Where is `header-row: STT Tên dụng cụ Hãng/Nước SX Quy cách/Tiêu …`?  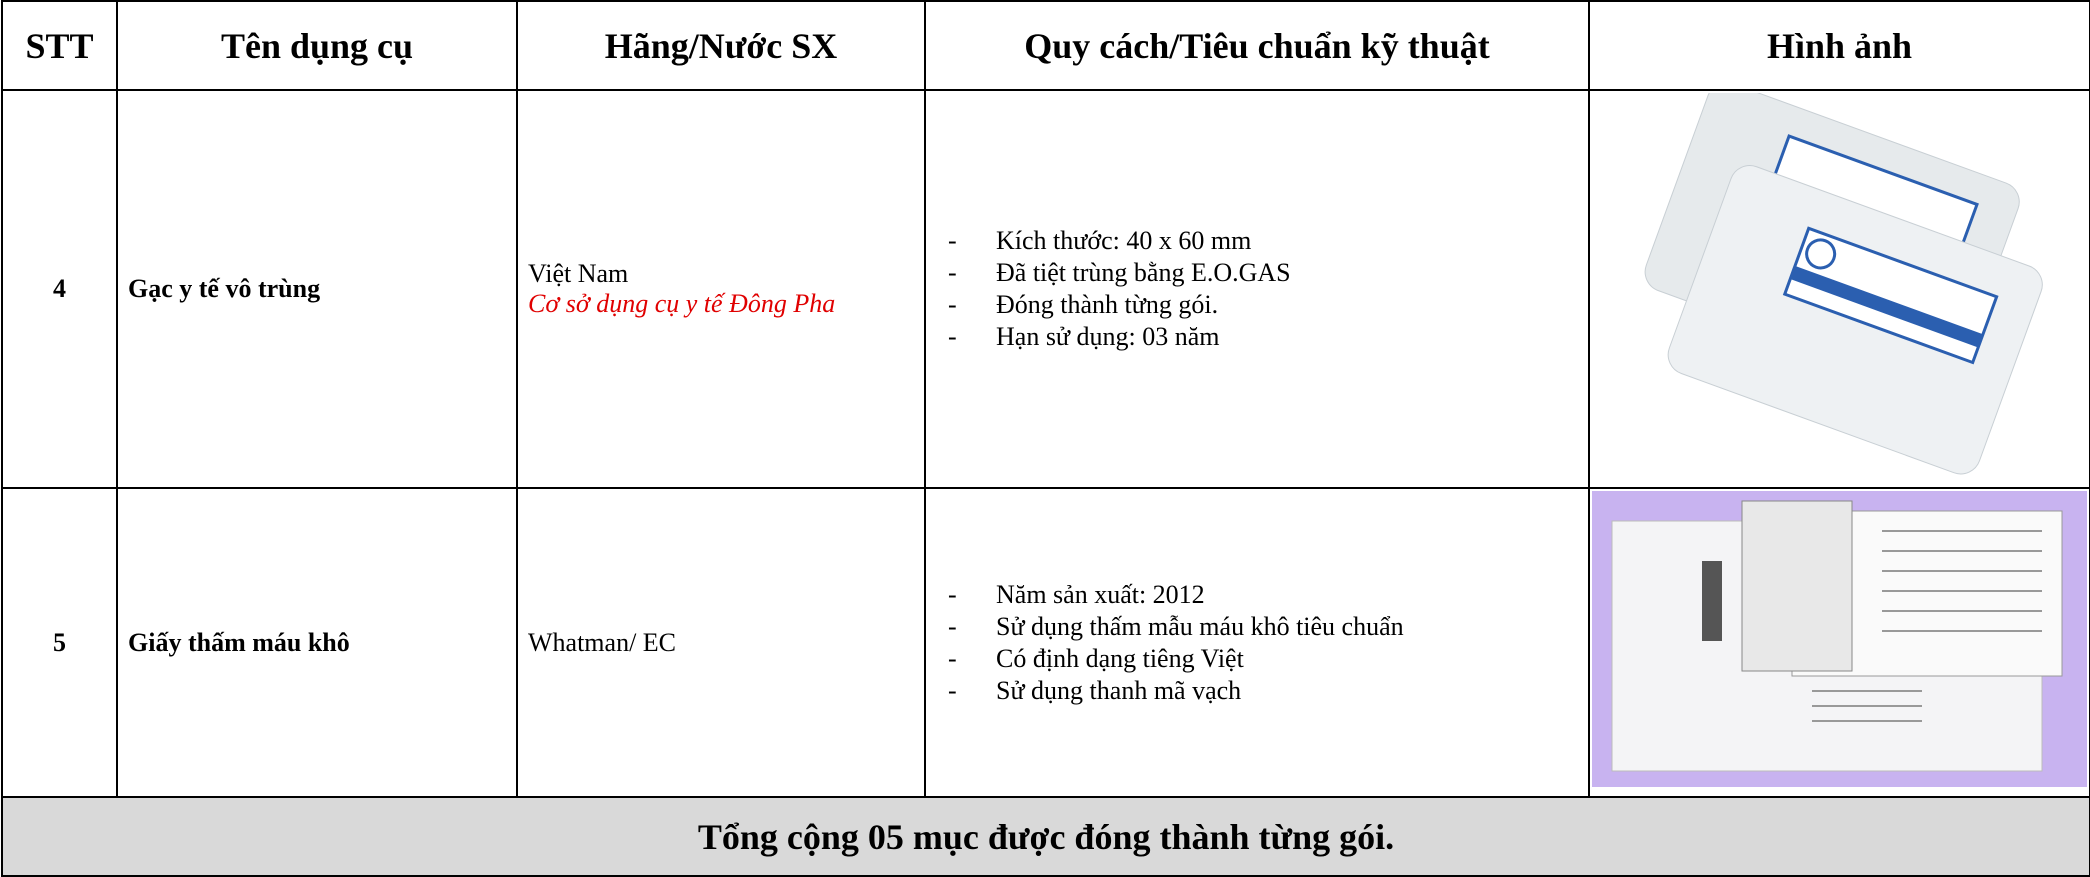
header-row: STT Tên dụng cụ Hãng/Nước SX Quy cách/Tiêu … is located at coordinates (1045, 45).